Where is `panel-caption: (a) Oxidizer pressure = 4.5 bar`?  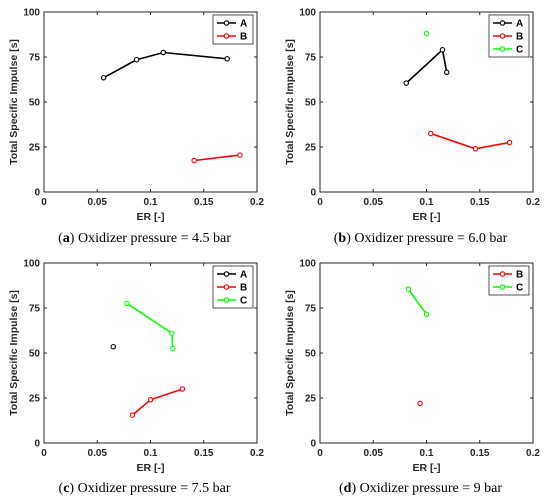
panel-caption: (a) Oxidizer pressure = 4.5 bar is located at coordinates (144, 238).